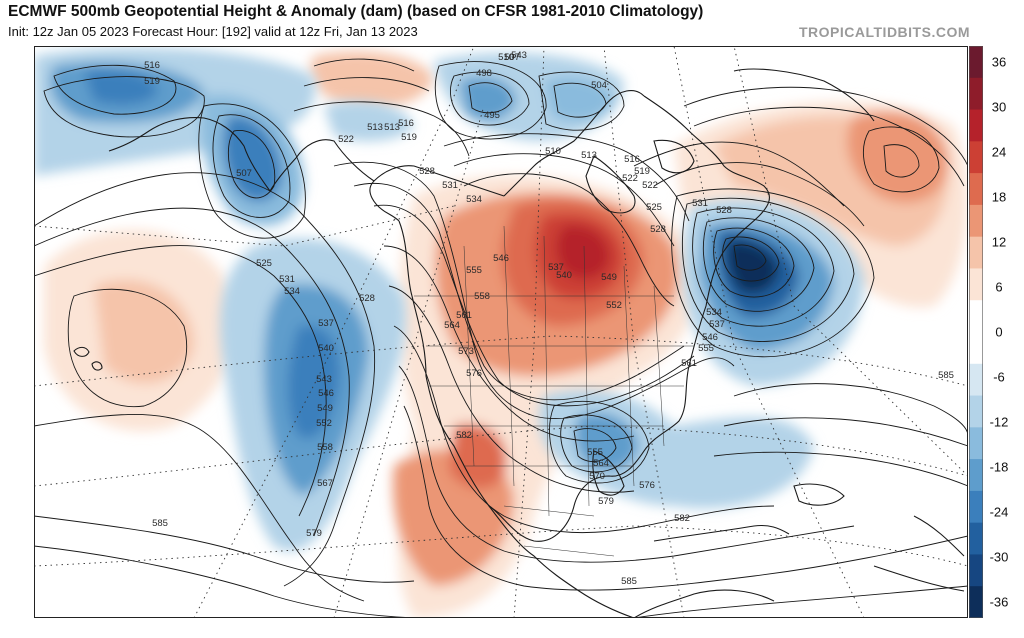  Describe the element at coordinates (452, 325) in the screenshot. I see `height-contour-label: 564` at that location.